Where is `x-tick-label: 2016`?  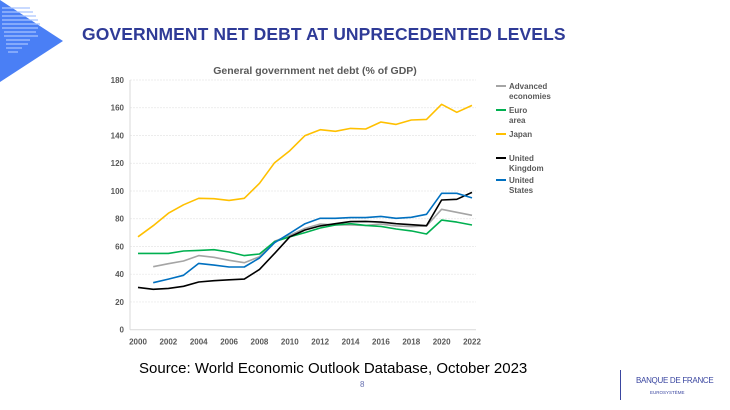 x-tick-label: 2016 is located at coordinates (381, 342).